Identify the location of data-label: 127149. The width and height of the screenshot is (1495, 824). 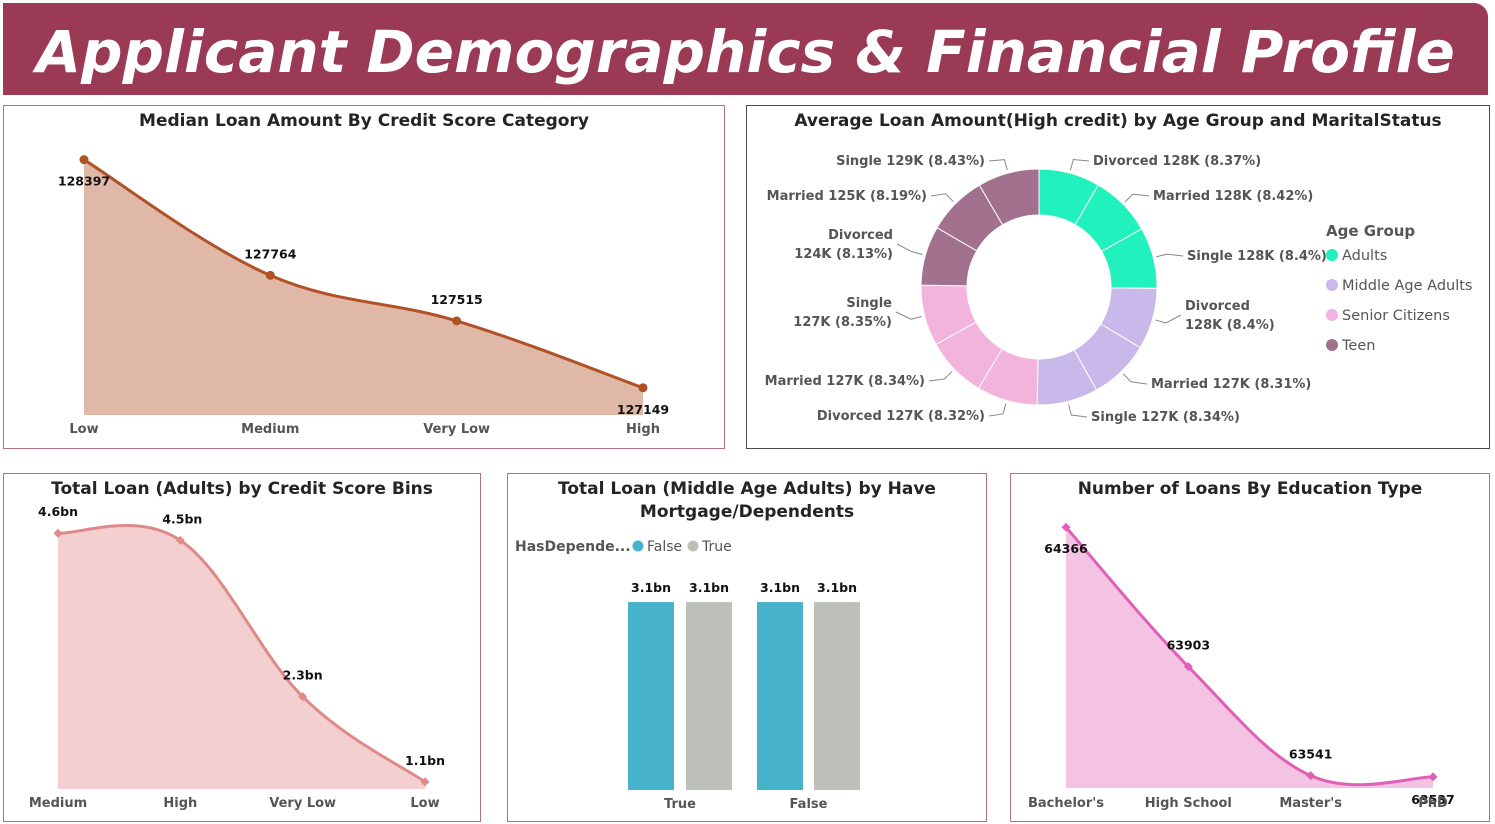
(643, 409).